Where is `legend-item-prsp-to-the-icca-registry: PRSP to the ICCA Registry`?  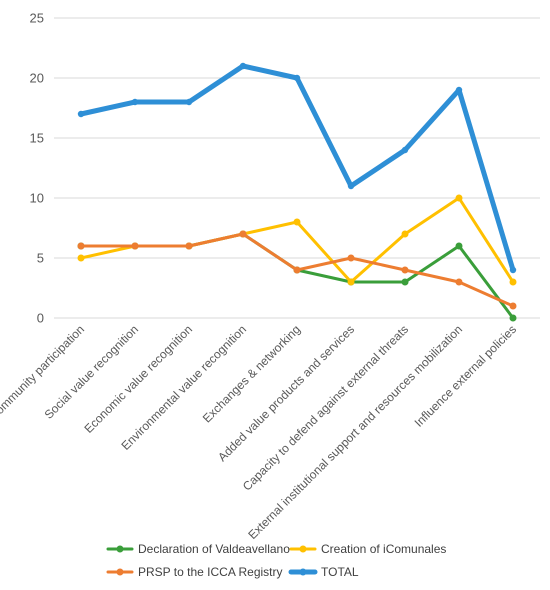
legend-item-prsp-to-the-icca-registry: PRSP to the ICCA Registry is located at coordinates (194, 572).